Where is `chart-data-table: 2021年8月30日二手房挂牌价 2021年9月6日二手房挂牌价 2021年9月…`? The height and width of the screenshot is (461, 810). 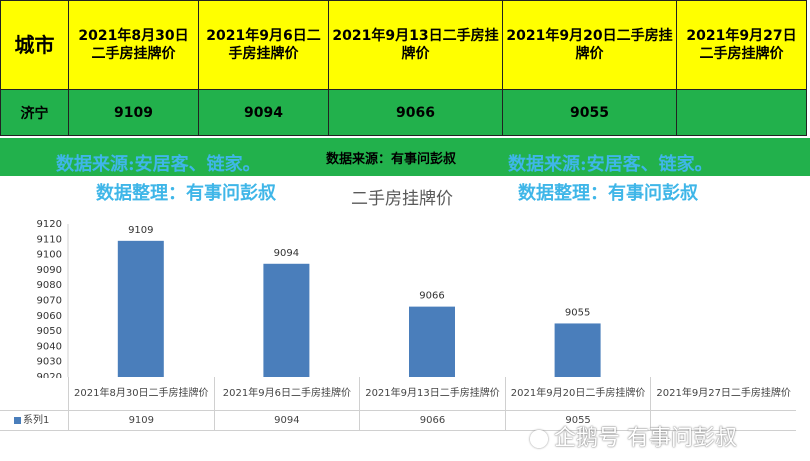
chart-data-table: 2021年8月30日二手房挂牌价 2021年9月6日二手房挂牌价 2021年9月… is located at coordinates (405, 404).